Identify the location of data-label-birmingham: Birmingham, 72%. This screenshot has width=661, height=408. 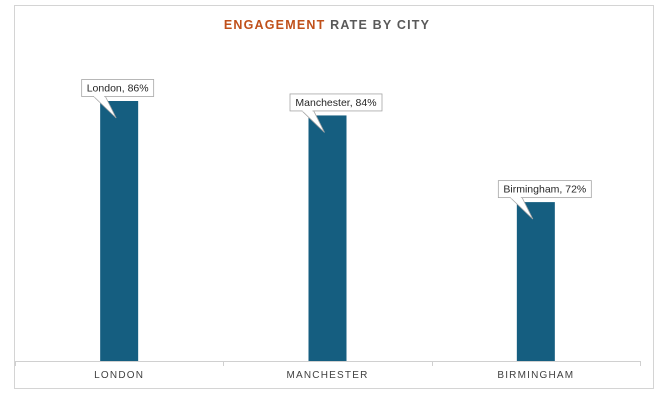
(544, 190).